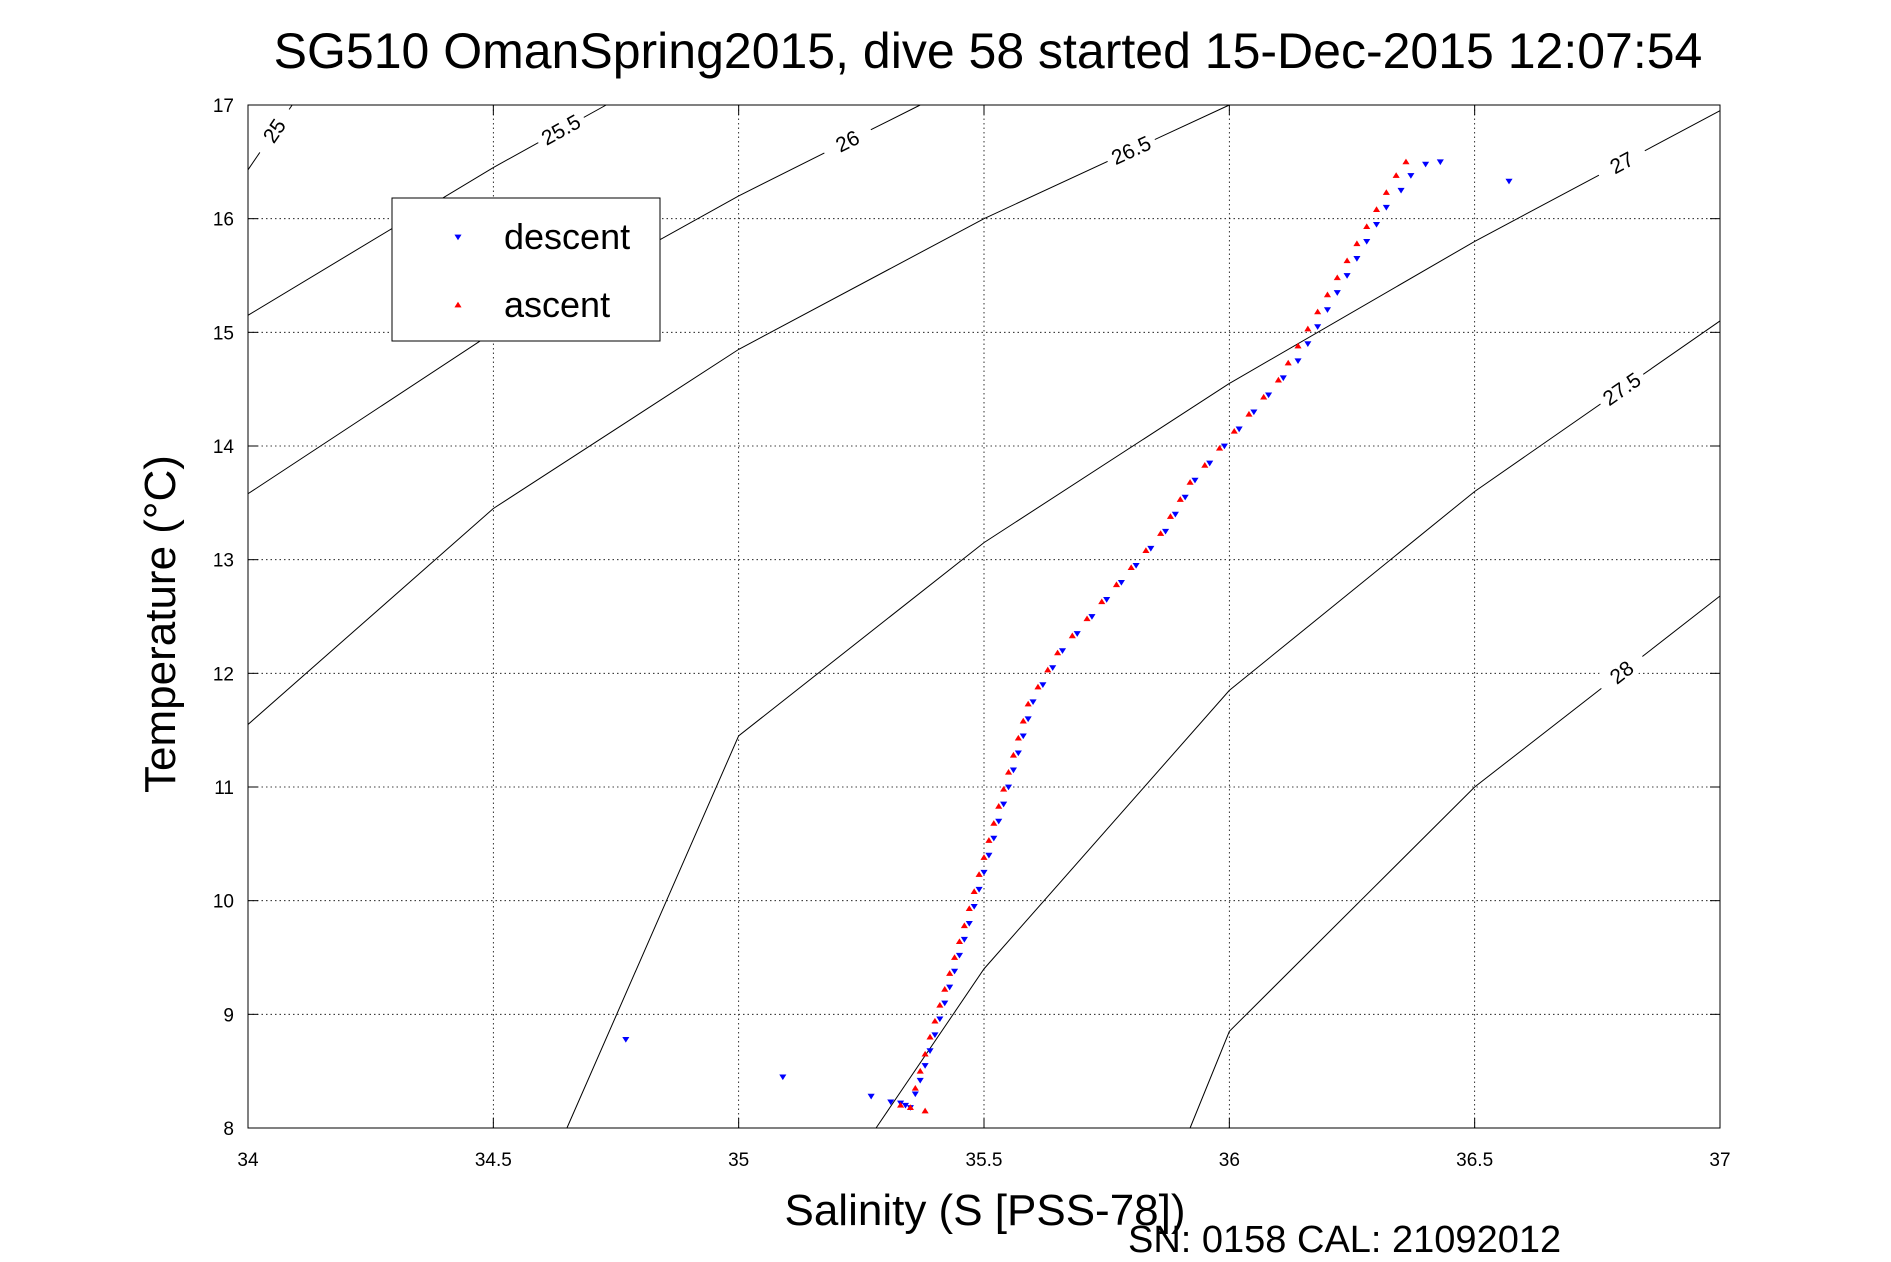 Image resolution: width=1891 pixels, height=1262 pixels. Describe the element at coordinates (1719, 1160) in the screenshot. I see `x-tick-label: 37` at that location.